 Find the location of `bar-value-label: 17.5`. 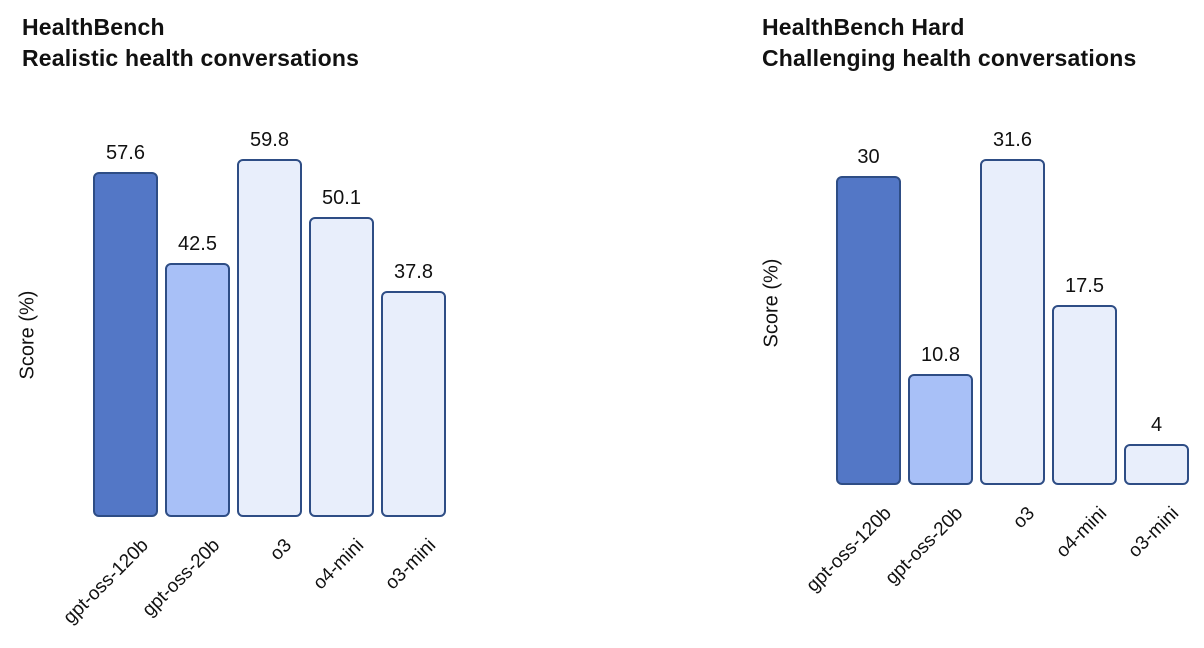

bar-value-label: 17.5 is located at coordinates (1084, 285).